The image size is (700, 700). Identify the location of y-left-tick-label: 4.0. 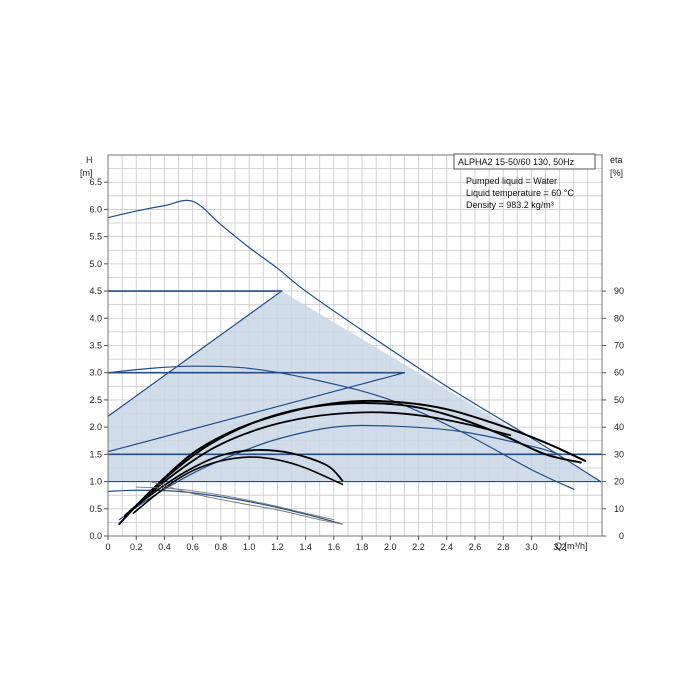
(95, 318).